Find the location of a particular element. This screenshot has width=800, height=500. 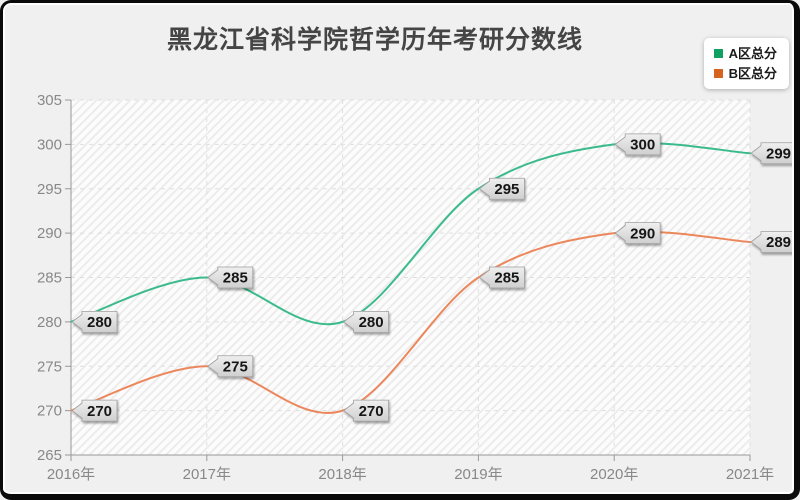

y-axis-tick-label: 300 is located at coordinates (49, 144).